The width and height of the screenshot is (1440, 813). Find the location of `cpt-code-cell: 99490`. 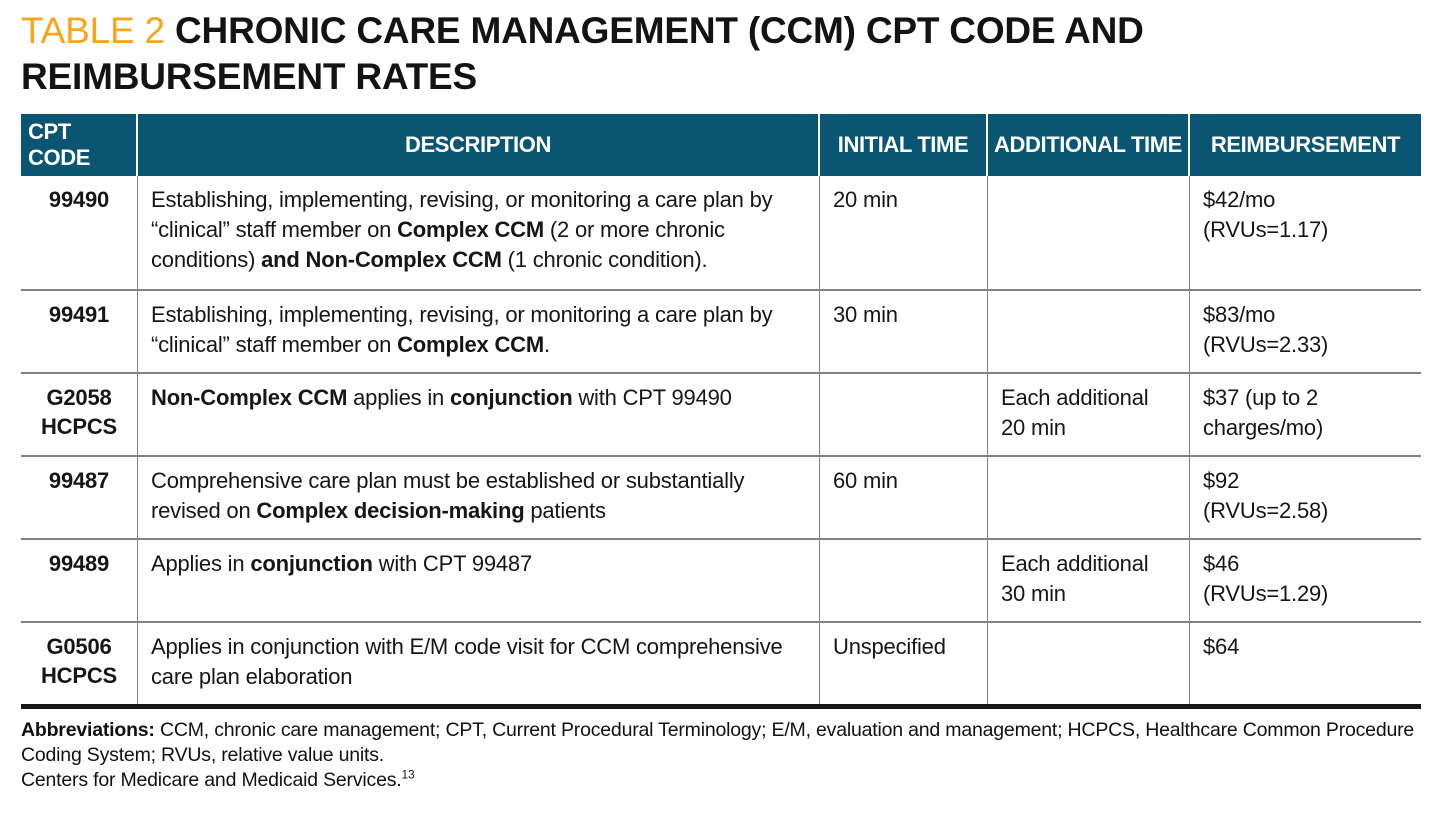

cpt-code-cell: 99490 is located at coordinates (79, 232).